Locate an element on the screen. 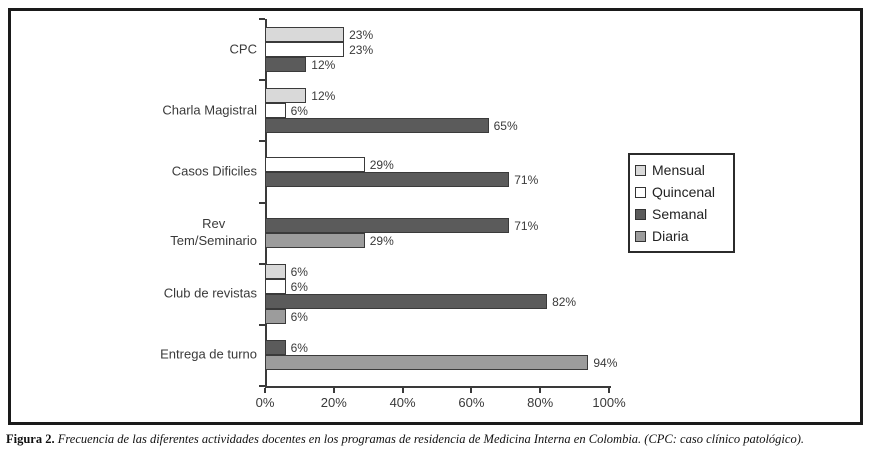 The width and height of the screenshot is (871, 458). legend-label: Semanal is located at coordinates (680, 214).